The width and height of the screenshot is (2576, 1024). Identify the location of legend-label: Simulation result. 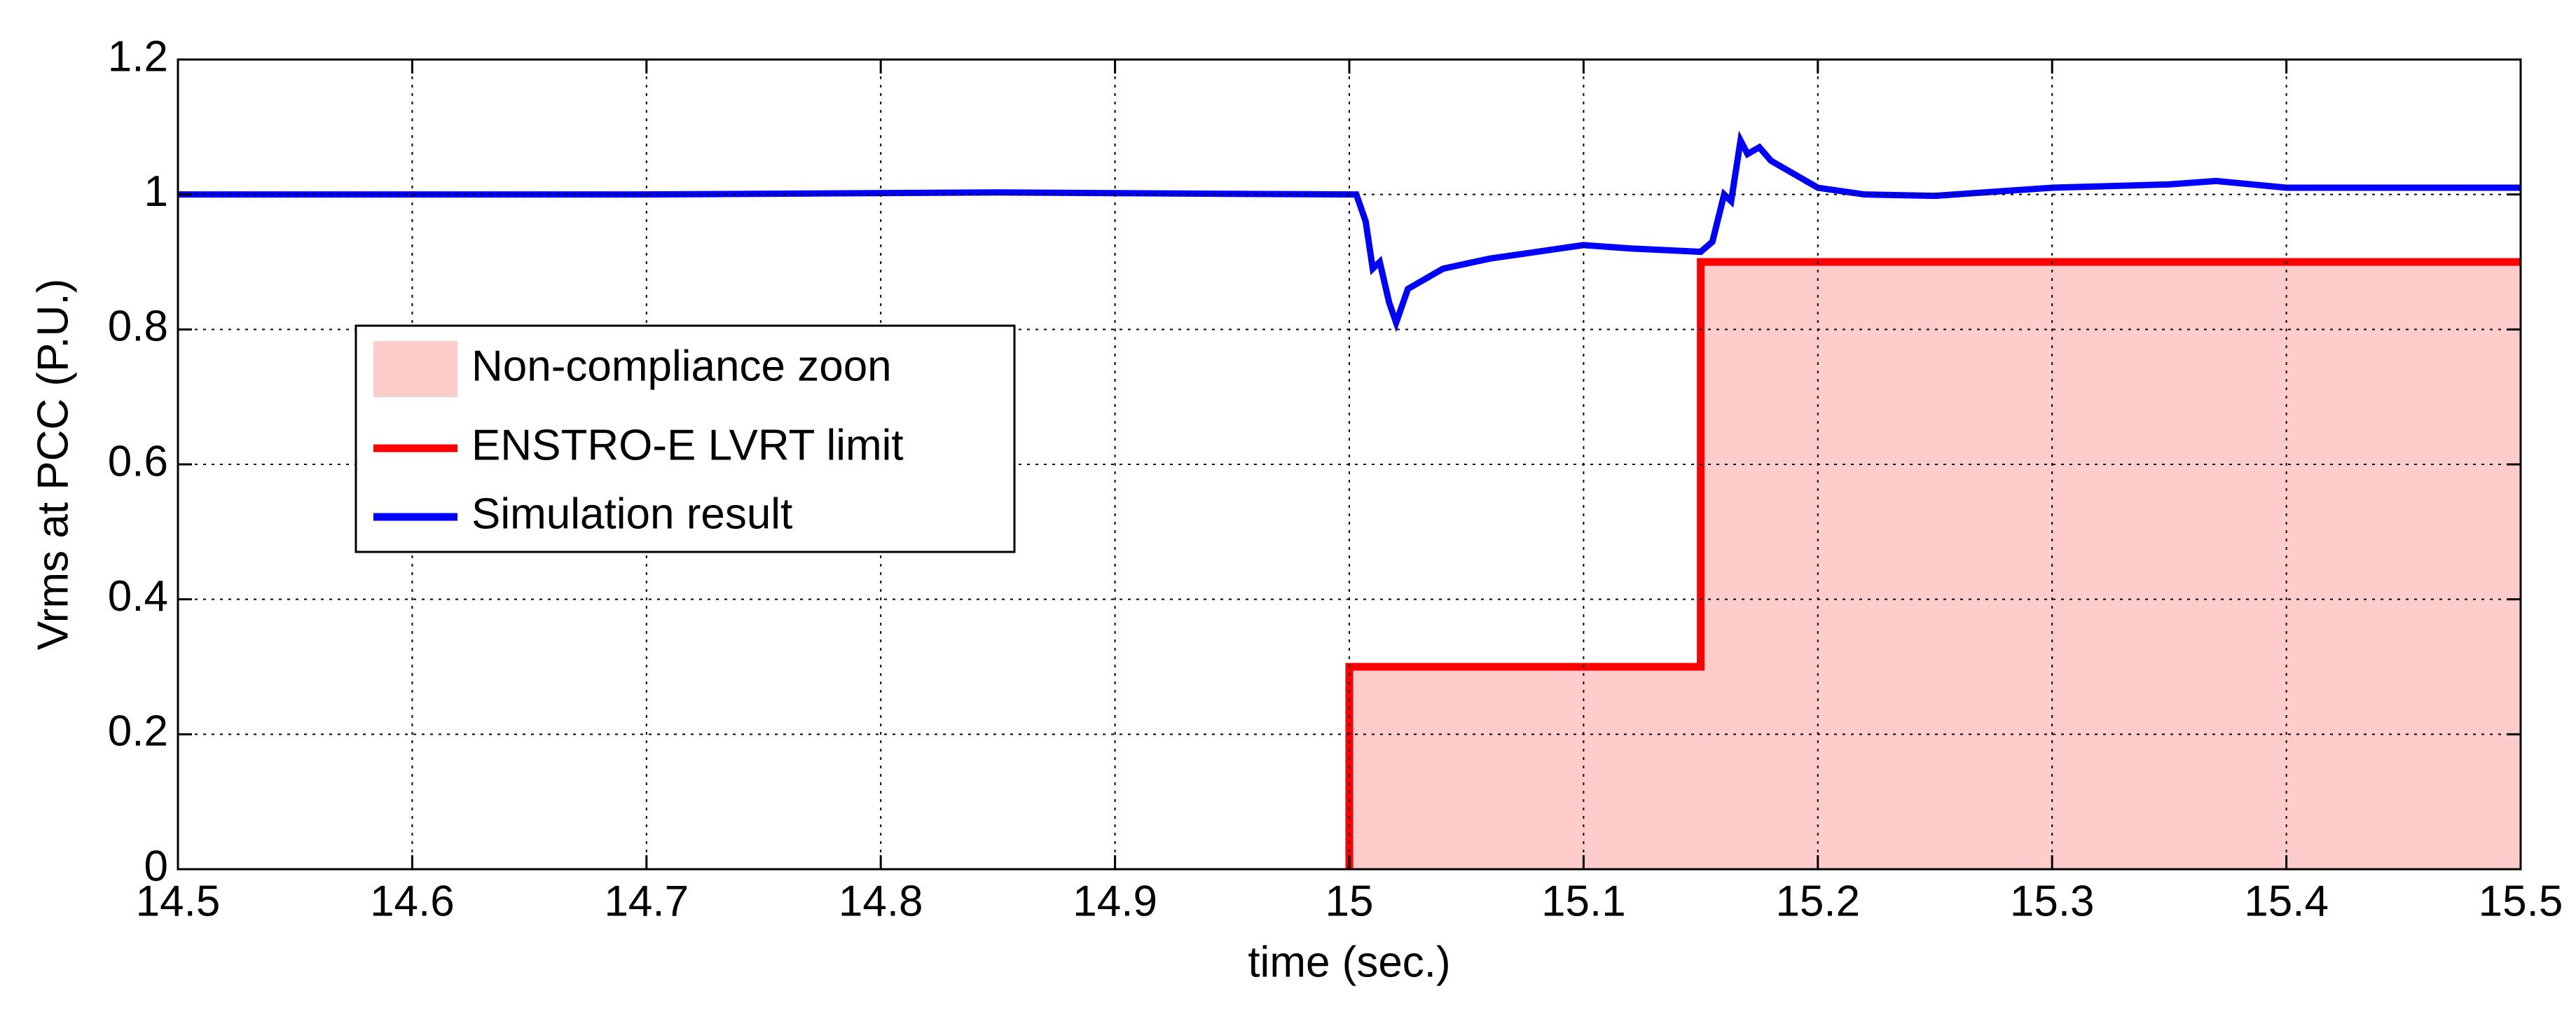
(631, 514).